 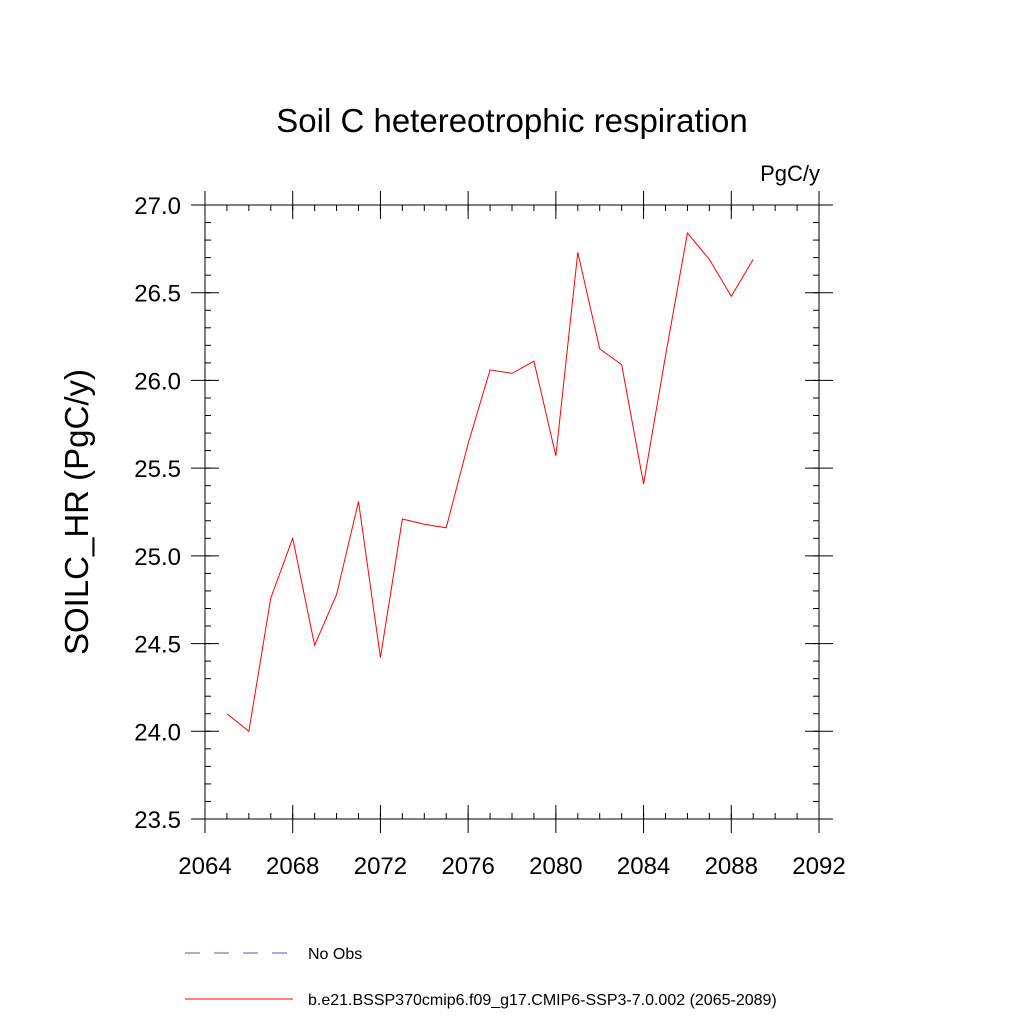 What do you see at coordinates (157, 513) in the screenshot?
I see `y-tick-labels: 23.5 24.0 24.5 25.0 25.5 26.0 26.5 27.0` at bounding box center [157, 513].